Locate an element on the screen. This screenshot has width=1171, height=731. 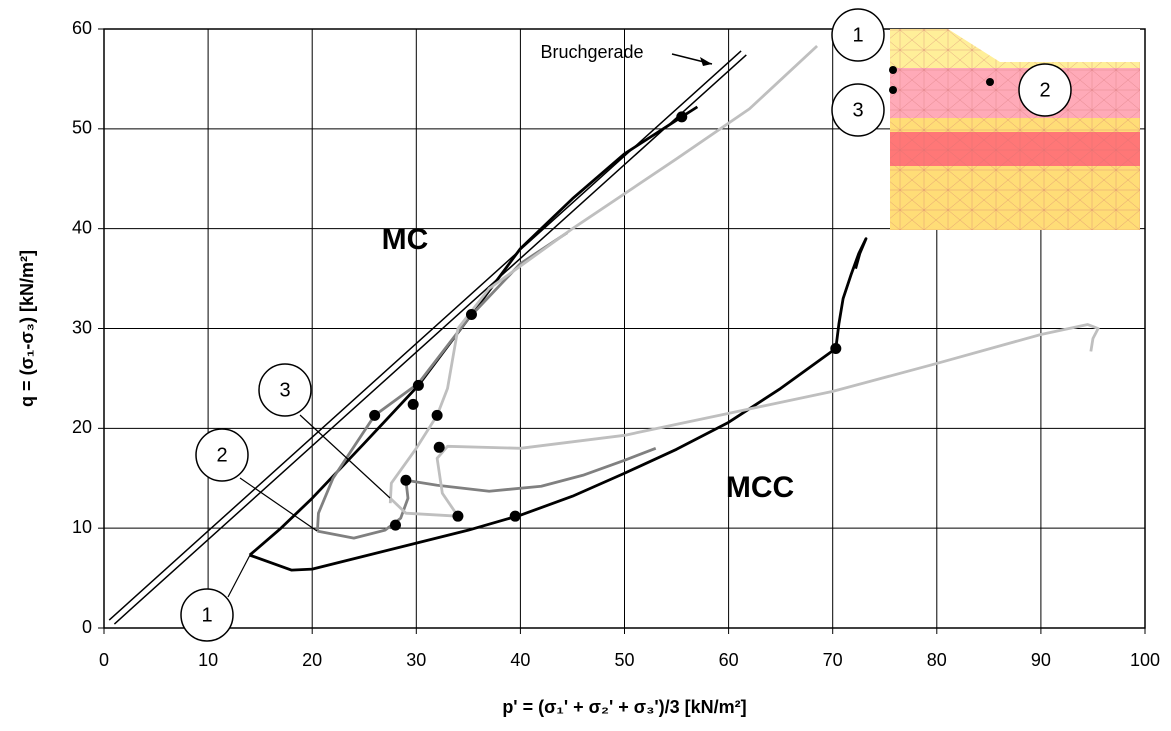
y-tick-label: 40 is located at coordinates (82, 227).